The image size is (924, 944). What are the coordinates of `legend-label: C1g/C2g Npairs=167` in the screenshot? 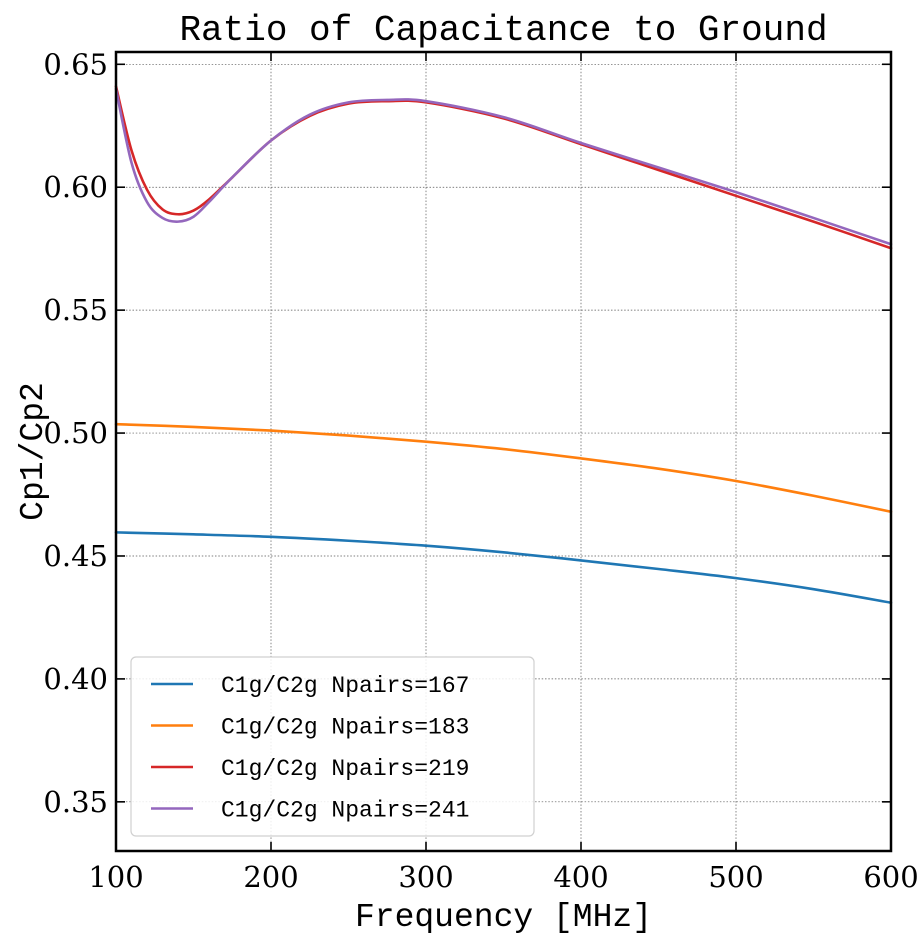 It's located at (345, 686).